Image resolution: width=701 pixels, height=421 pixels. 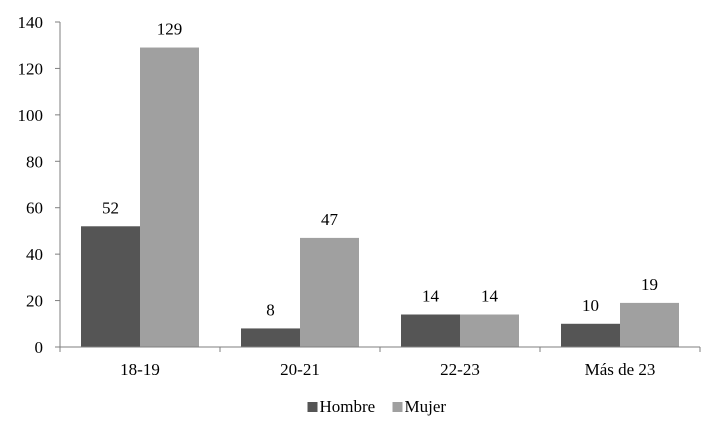 I want to click on data-label: 10, so click(x=590, y=305).